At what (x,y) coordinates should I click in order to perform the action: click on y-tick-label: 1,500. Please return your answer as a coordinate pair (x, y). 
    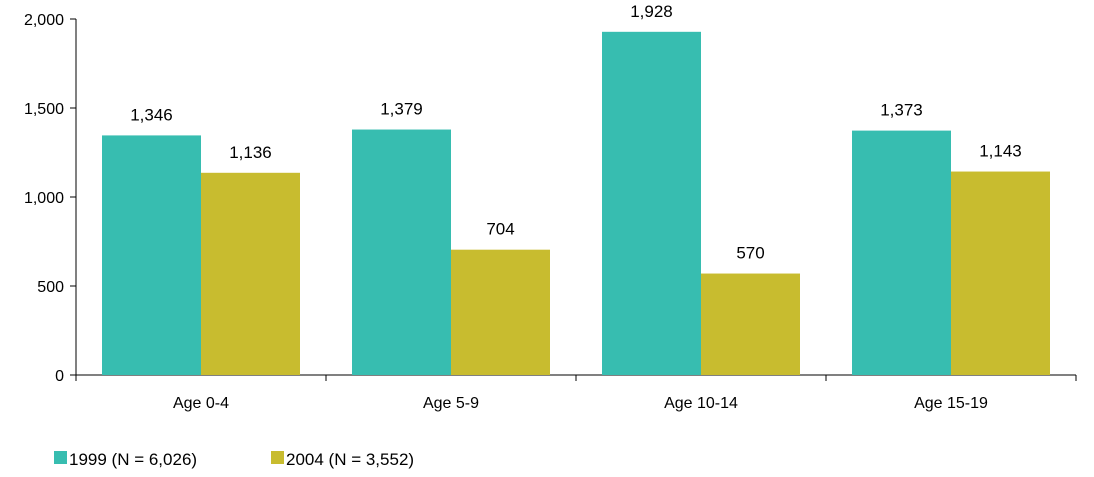
    Looking at the image, I should click on (44, 109).